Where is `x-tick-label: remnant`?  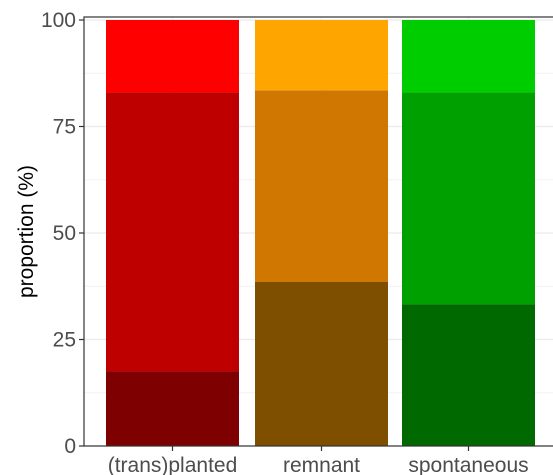
x-tick-label: remnant is located at coordinates (321, 464).